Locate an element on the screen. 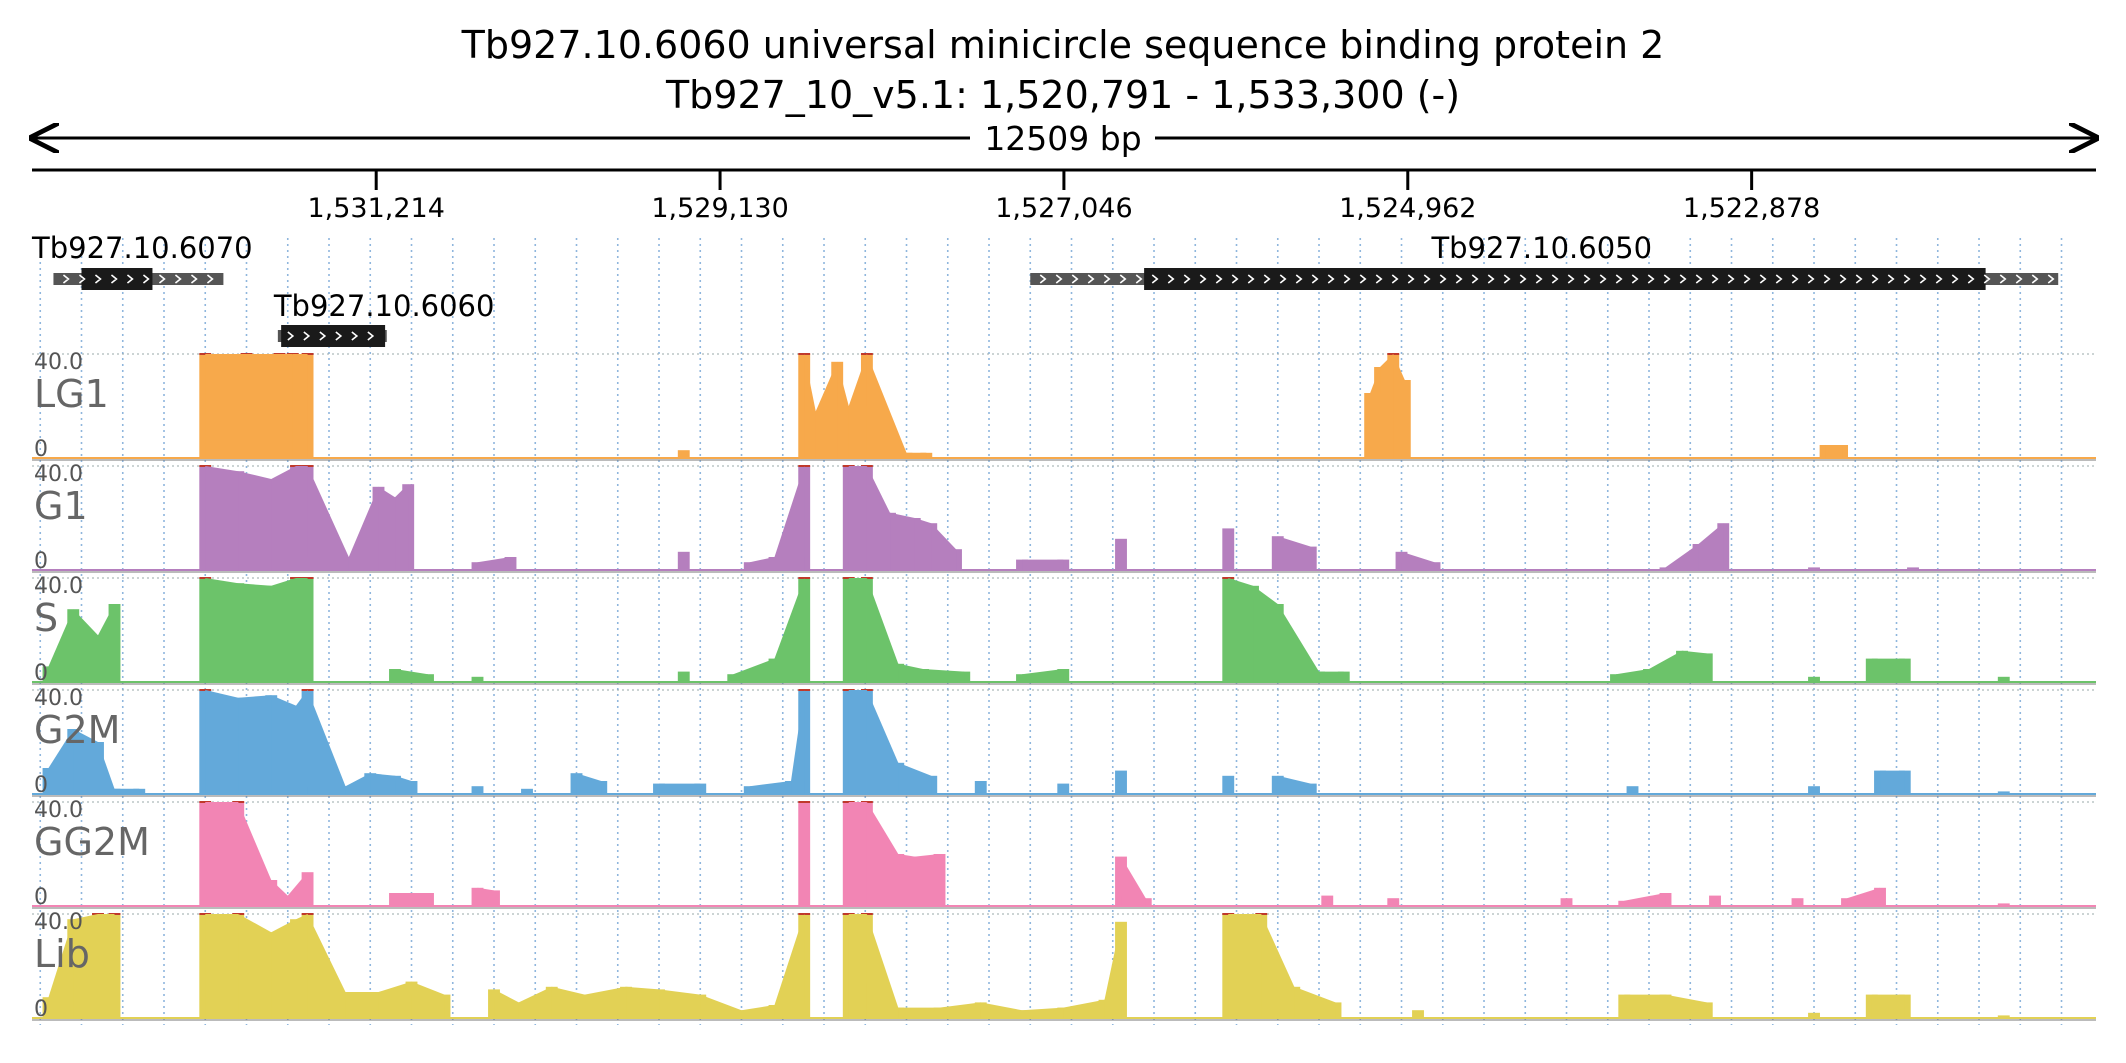 This screenshot has height=1063, width=2126. ruler-tick-label: 1,527,046 is located at coordinates (1063, 208).